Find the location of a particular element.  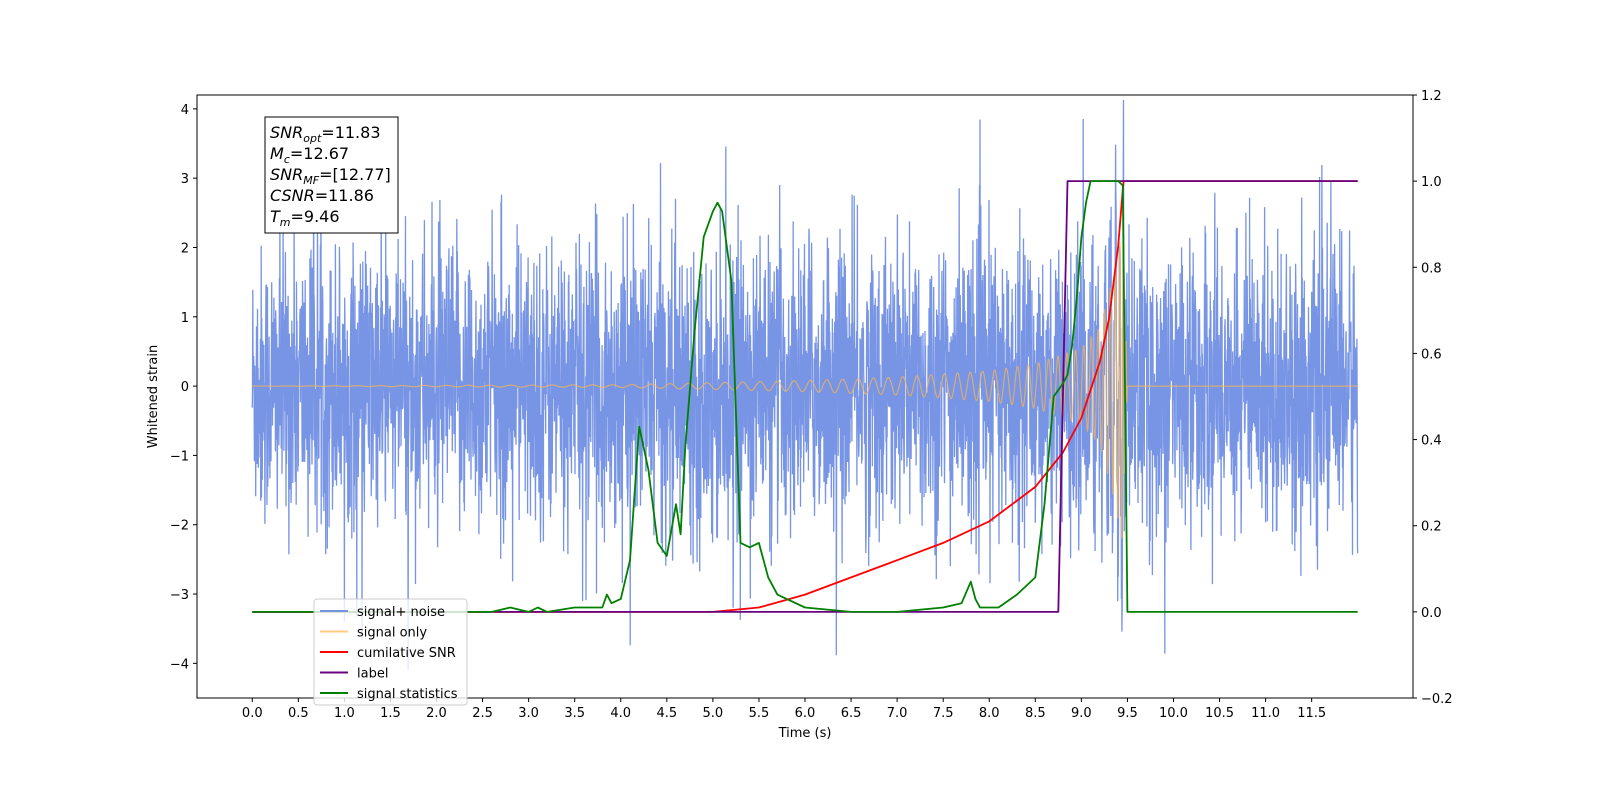

x-tick-label: 6.5 is located at coordinates (851, 713).